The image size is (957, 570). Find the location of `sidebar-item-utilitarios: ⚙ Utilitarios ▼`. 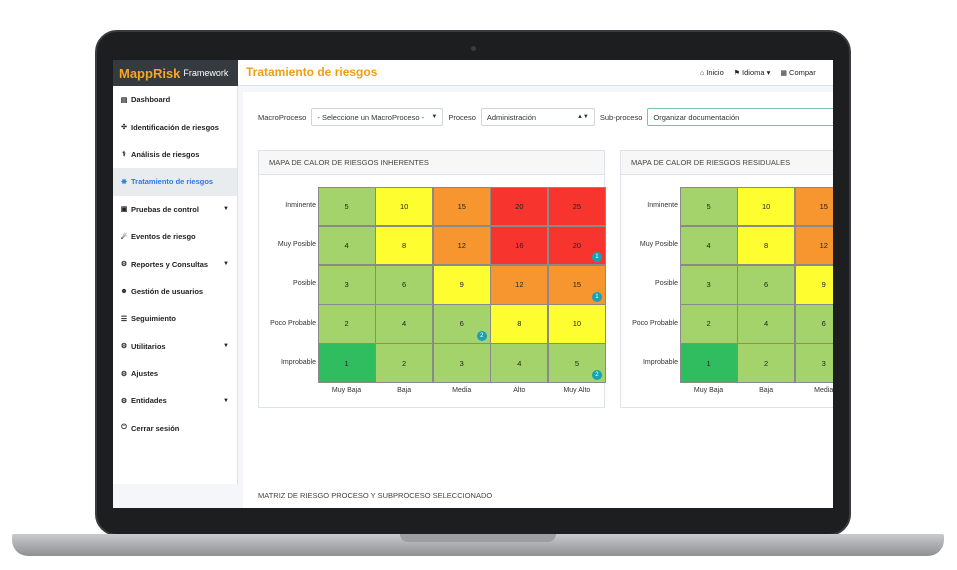

sidebar-item-utilitarios: ⚙ Utilitarios ▼ is located at coordinates (175, 346).